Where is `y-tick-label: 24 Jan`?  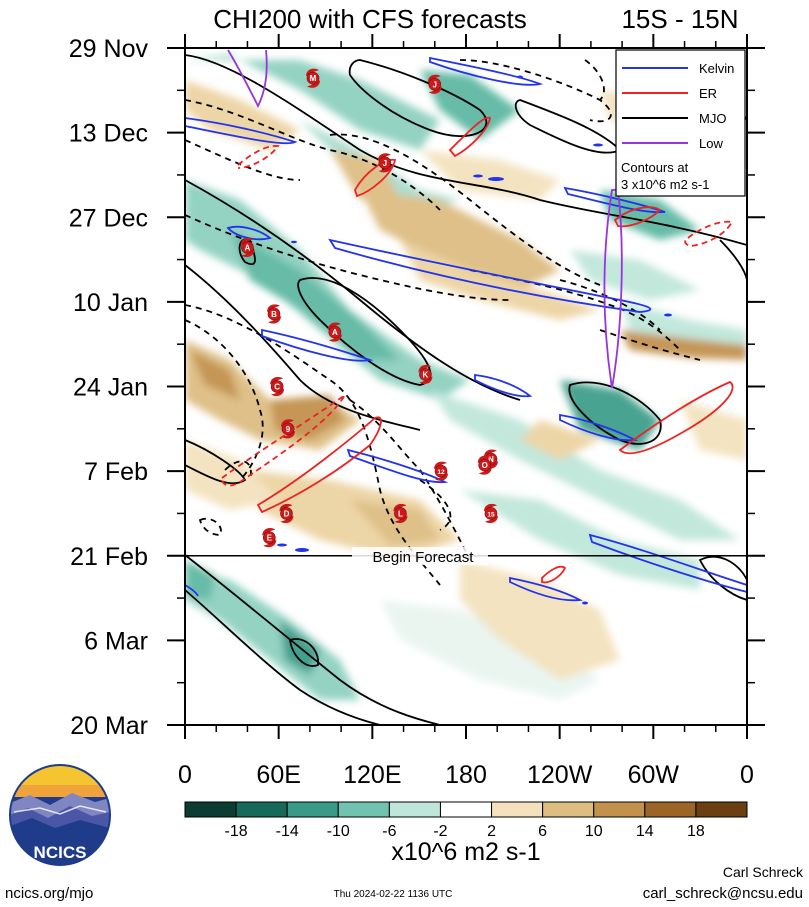 y-tick-label: 24 Jan is located at coordinates (110, 388).